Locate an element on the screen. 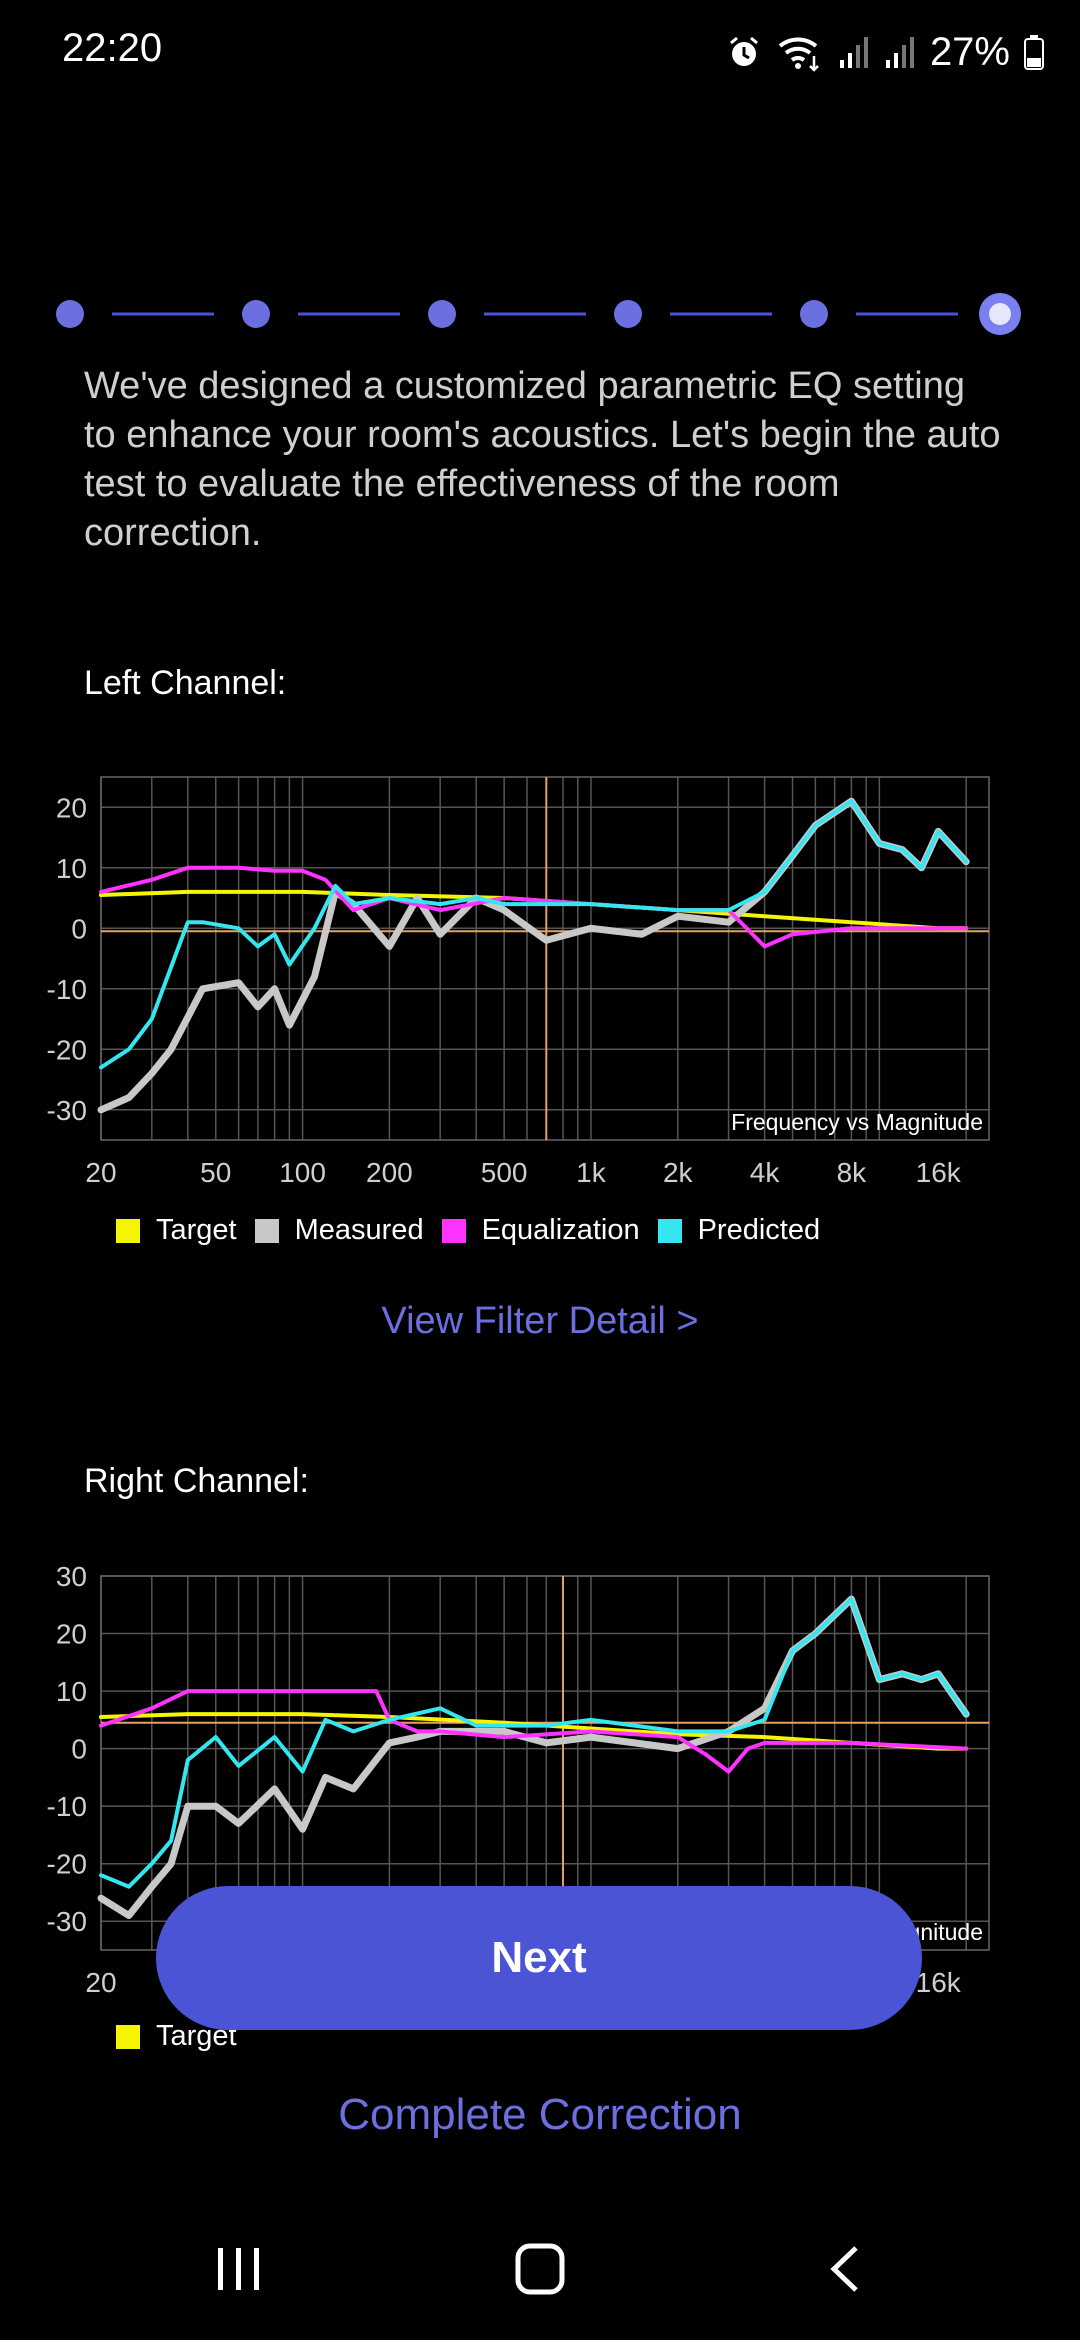 This screenshot has height=2340, width=1080. complete-correction-link: Complete Correction is located at coordinates (540, 2114).